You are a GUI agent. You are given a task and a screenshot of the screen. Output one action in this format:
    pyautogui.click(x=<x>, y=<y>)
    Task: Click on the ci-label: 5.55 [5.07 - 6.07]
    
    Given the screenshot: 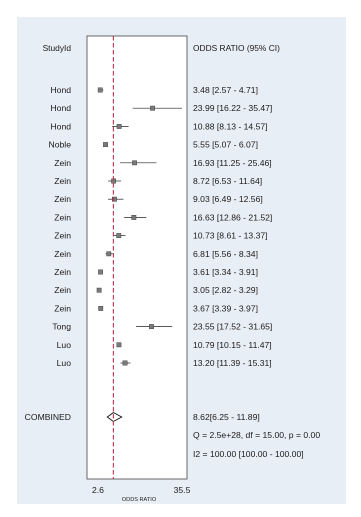 What is the action you would take?
    pyautogui.click(x=225, y=145)
    